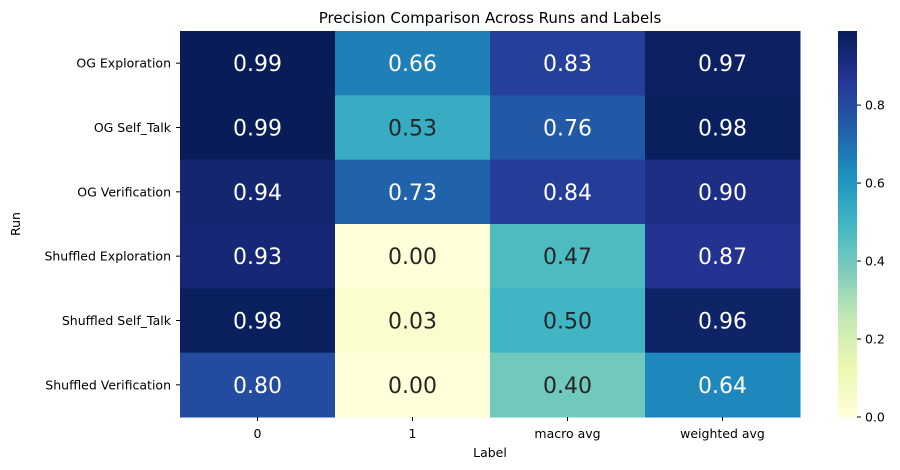 This screenshot has height=470, width=900. I want to click on cell-value-label: 0.90, so click(722, 193).